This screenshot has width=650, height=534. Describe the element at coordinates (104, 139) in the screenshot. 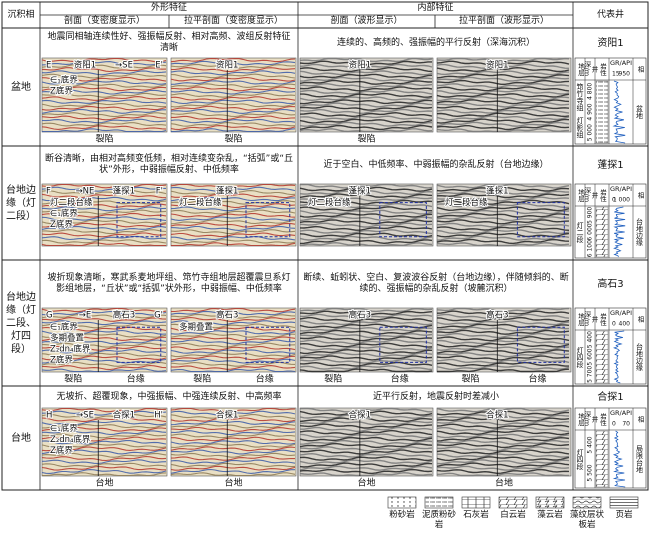

I see `zone-label: 裂陷` at that location.